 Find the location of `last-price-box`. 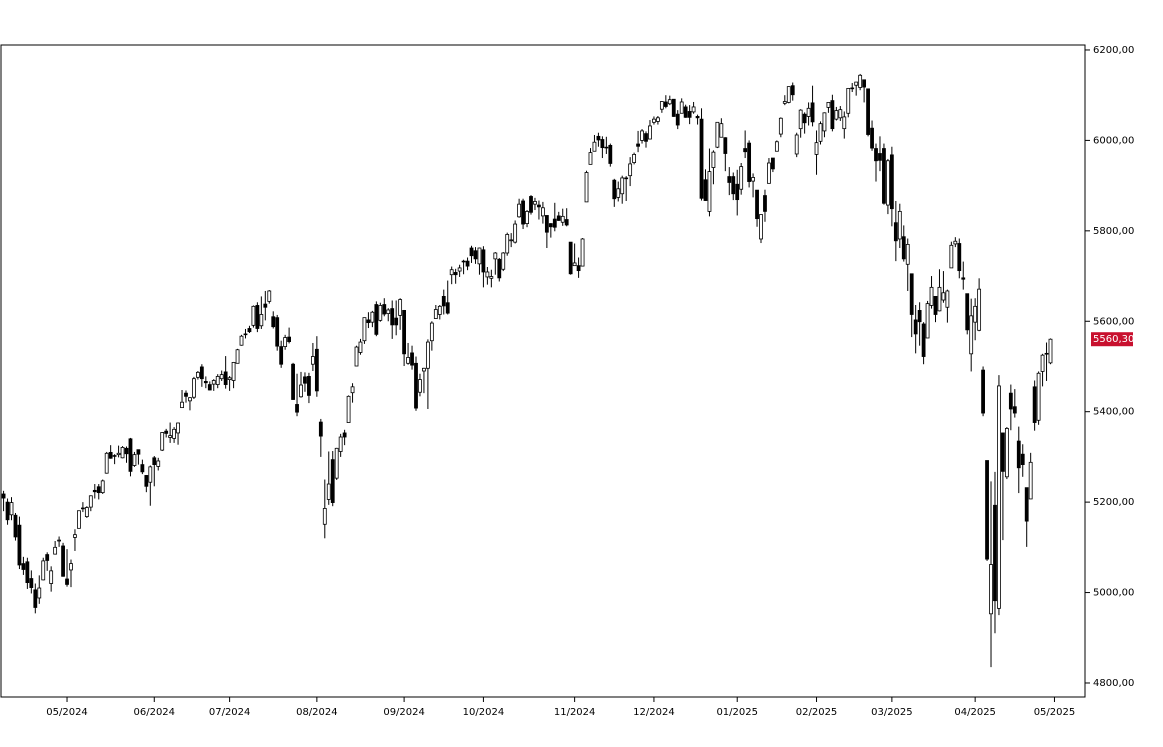

last-price-box is located at coordinates (1112, 339).